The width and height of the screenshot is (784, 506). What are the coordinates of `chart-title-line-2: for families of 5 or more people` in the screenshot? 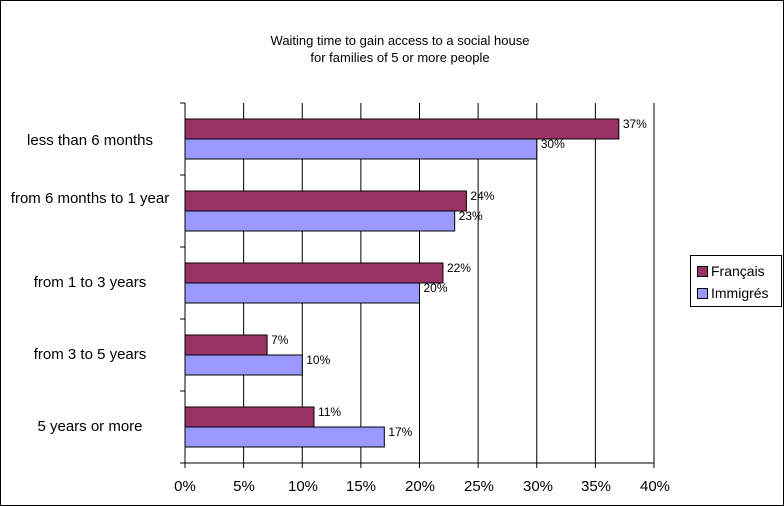 It's located at (400, 57).